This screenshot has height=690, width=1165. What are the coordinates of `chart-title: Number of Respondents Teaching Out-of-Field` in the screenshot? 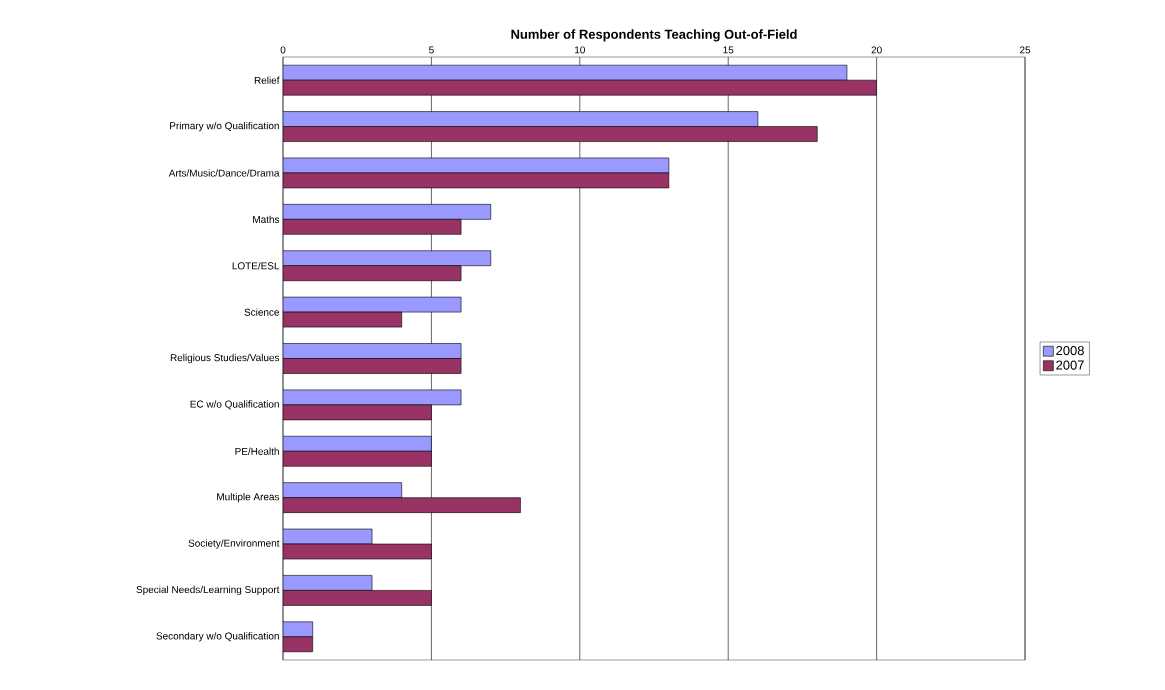 It's located at (654, 35).